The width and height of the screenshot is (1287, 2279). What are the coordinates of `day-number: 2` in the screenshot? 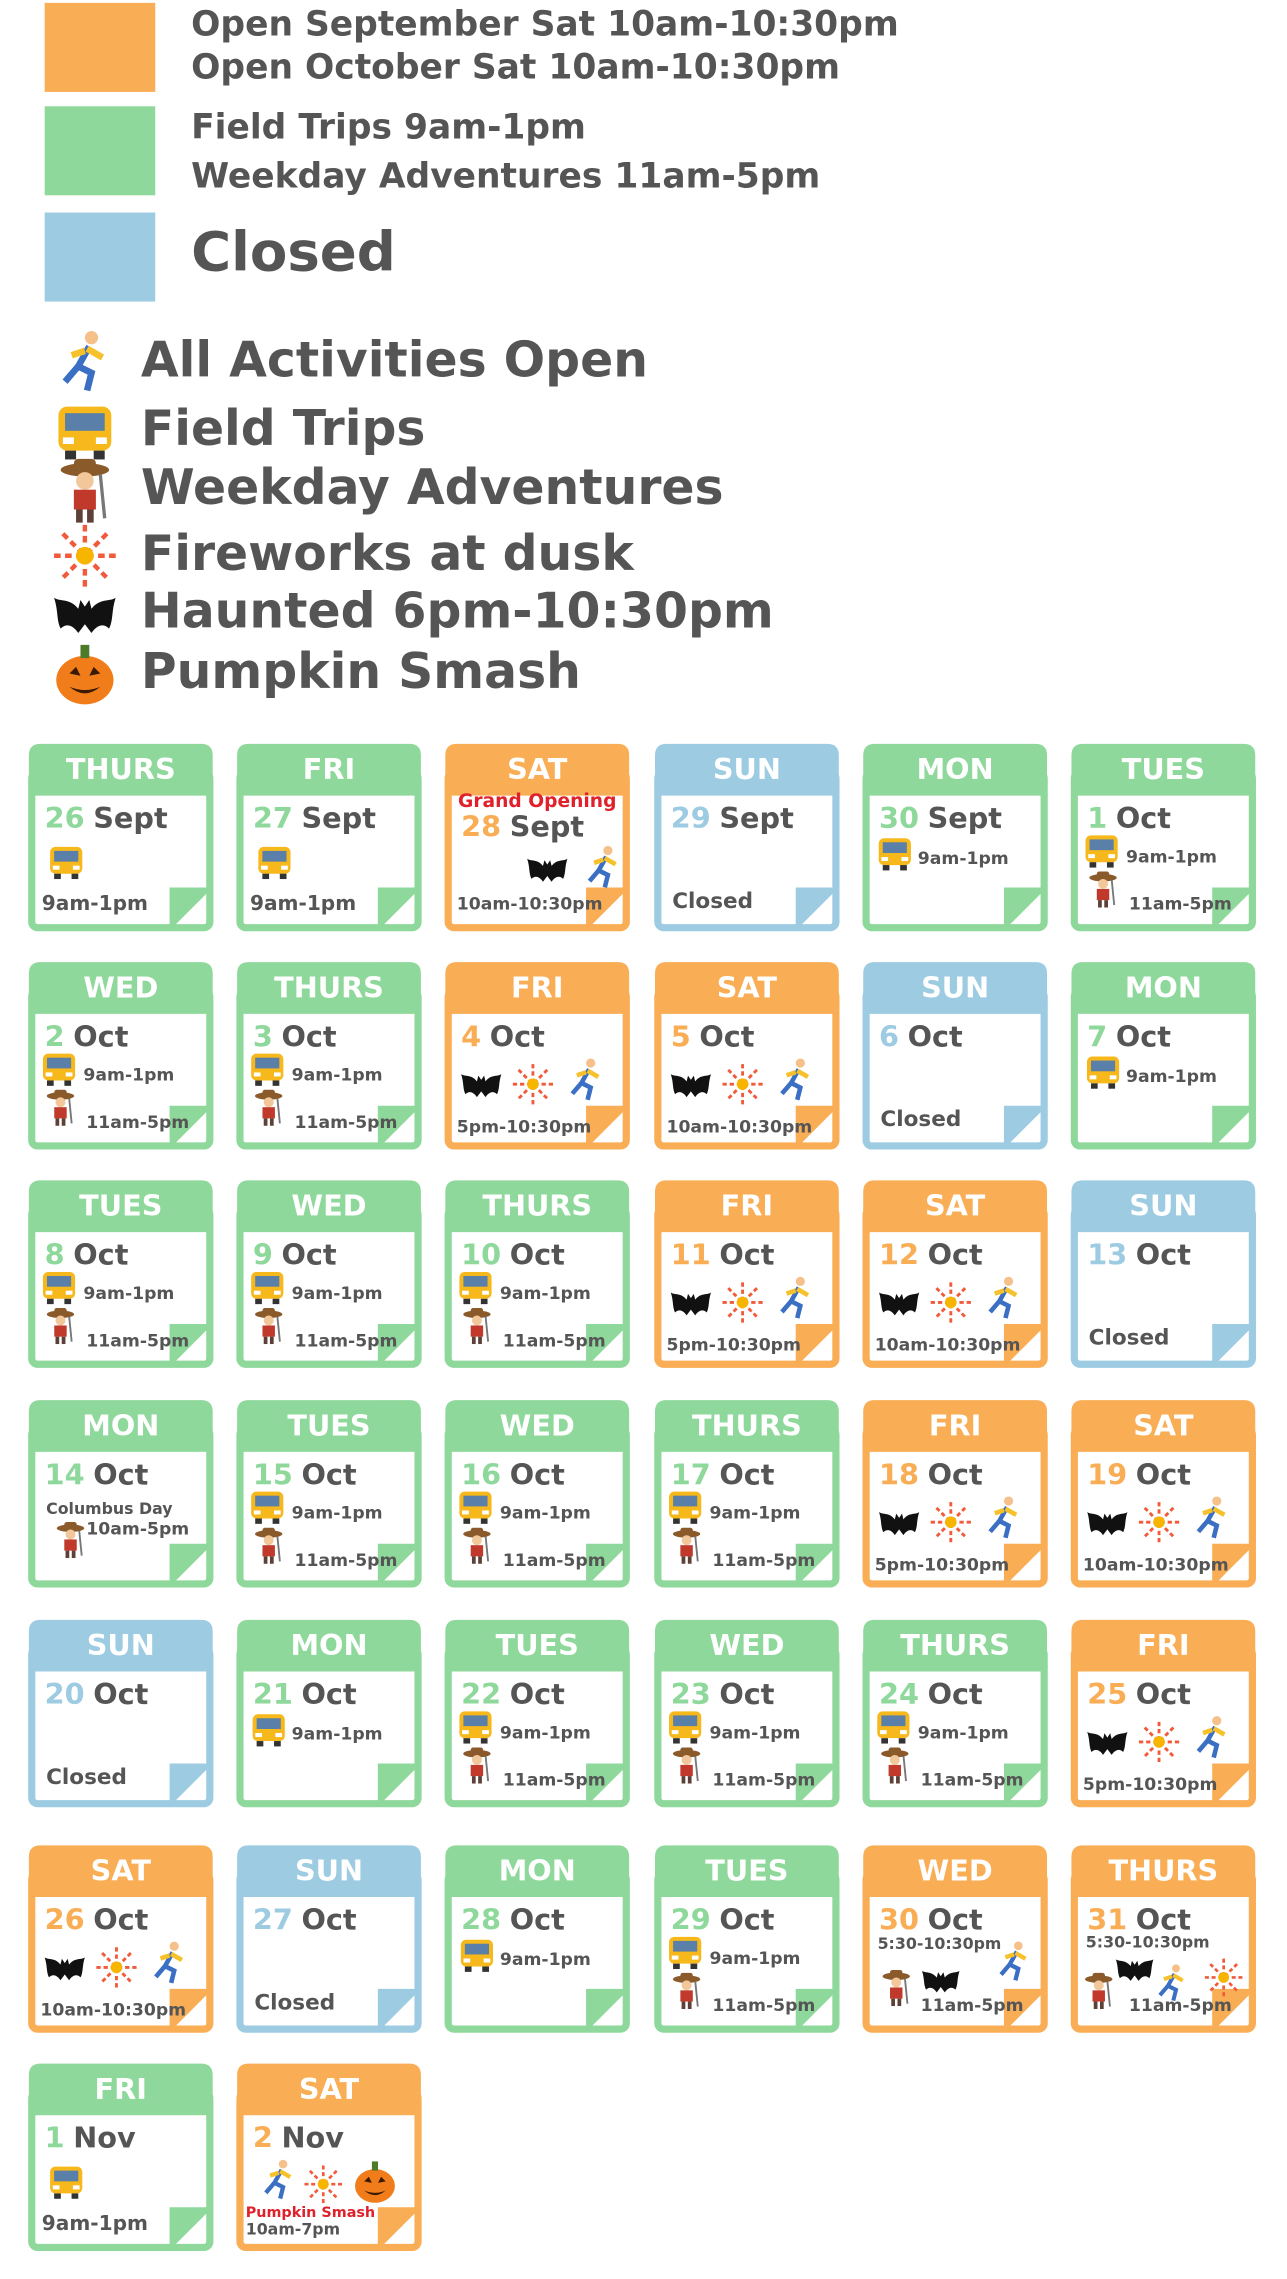 It's located at (263, 2138).